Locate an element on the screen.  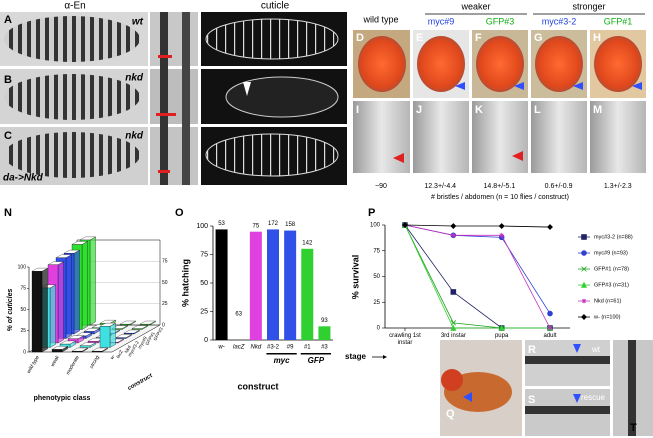
group-label: weaker is located at coordinates (475, 6).